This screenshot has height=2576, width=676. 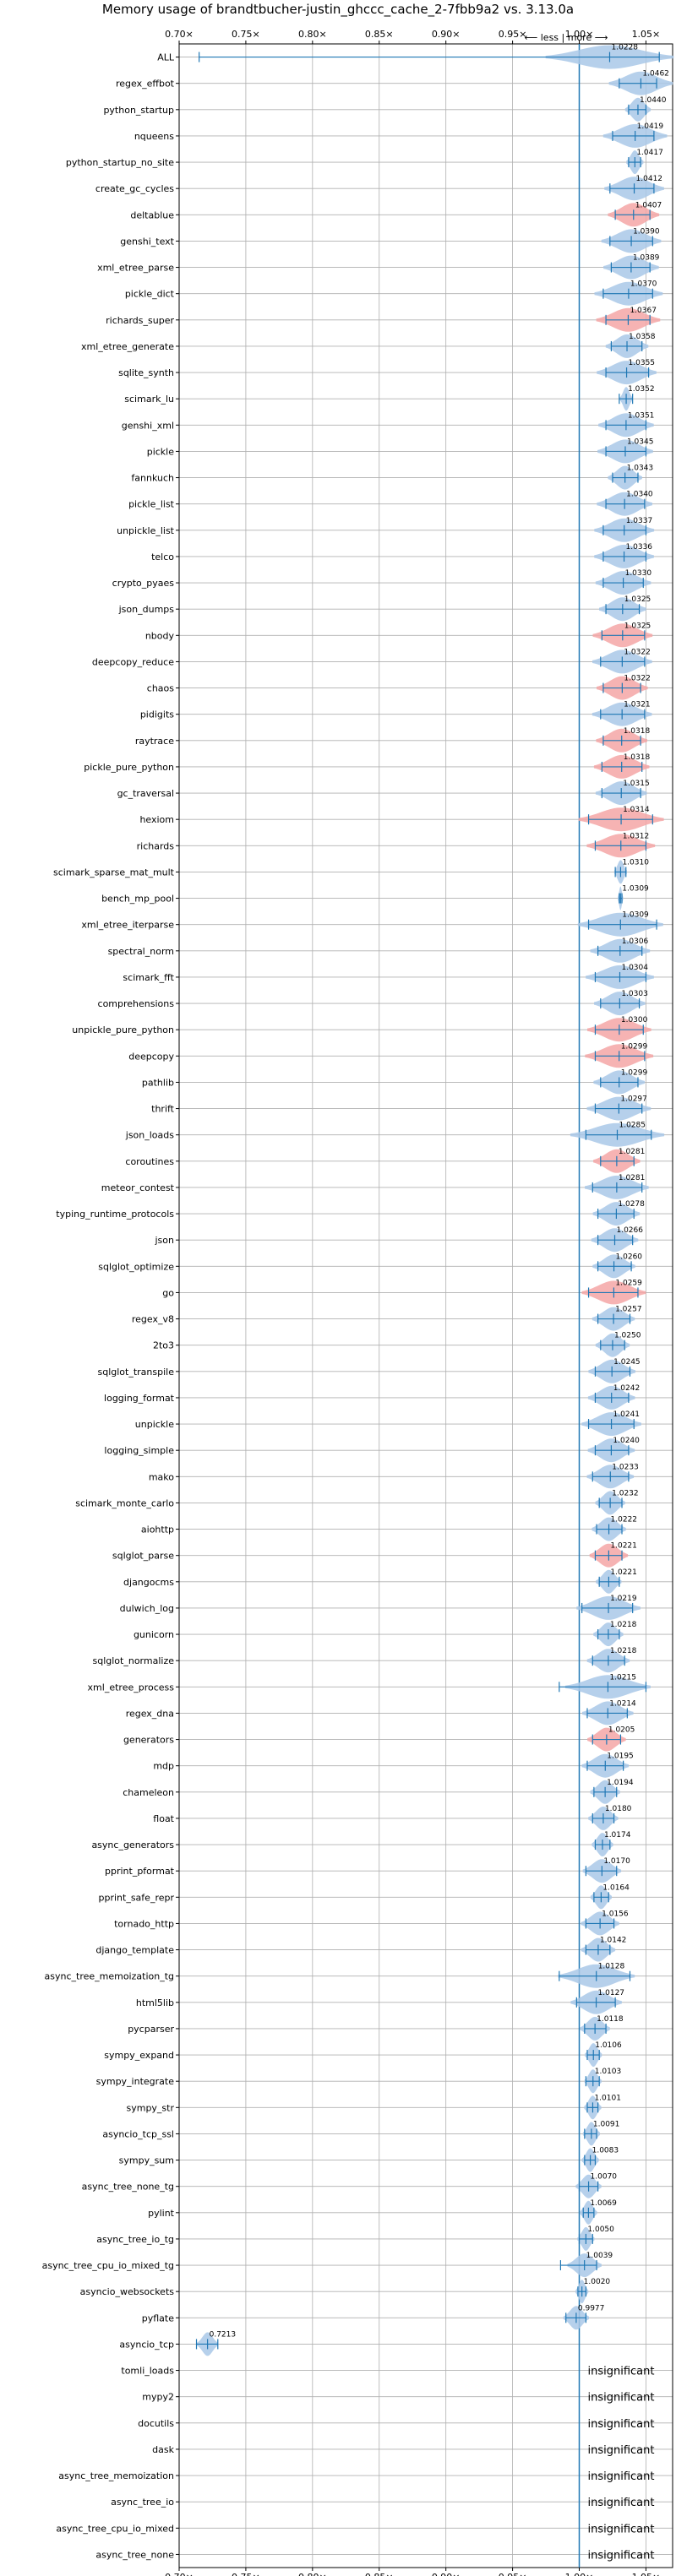 I want to click on value-label: 1.0070, so click(x=604, y=2177).